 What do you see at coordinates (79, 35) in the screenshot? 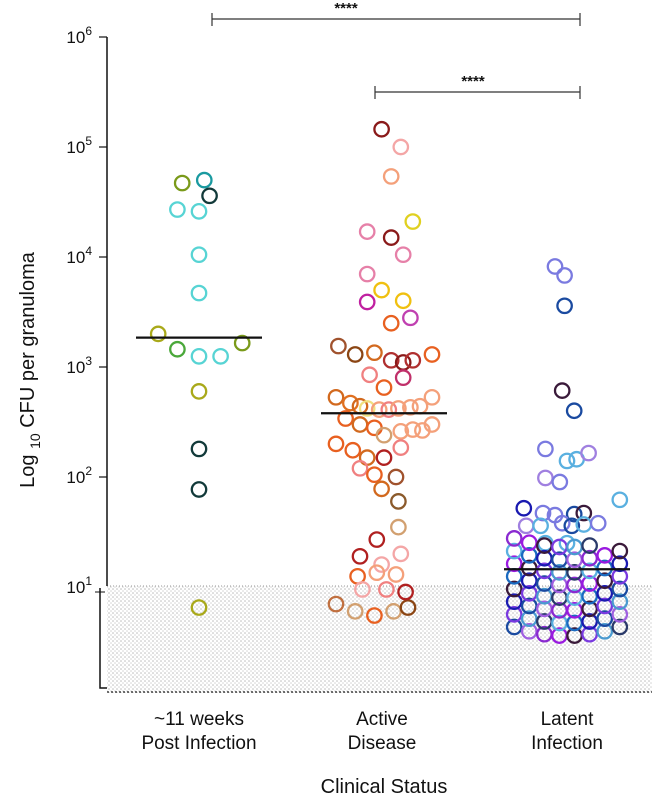
I see `y-tick-label: 10⁶` at bounding box center [79, 35].